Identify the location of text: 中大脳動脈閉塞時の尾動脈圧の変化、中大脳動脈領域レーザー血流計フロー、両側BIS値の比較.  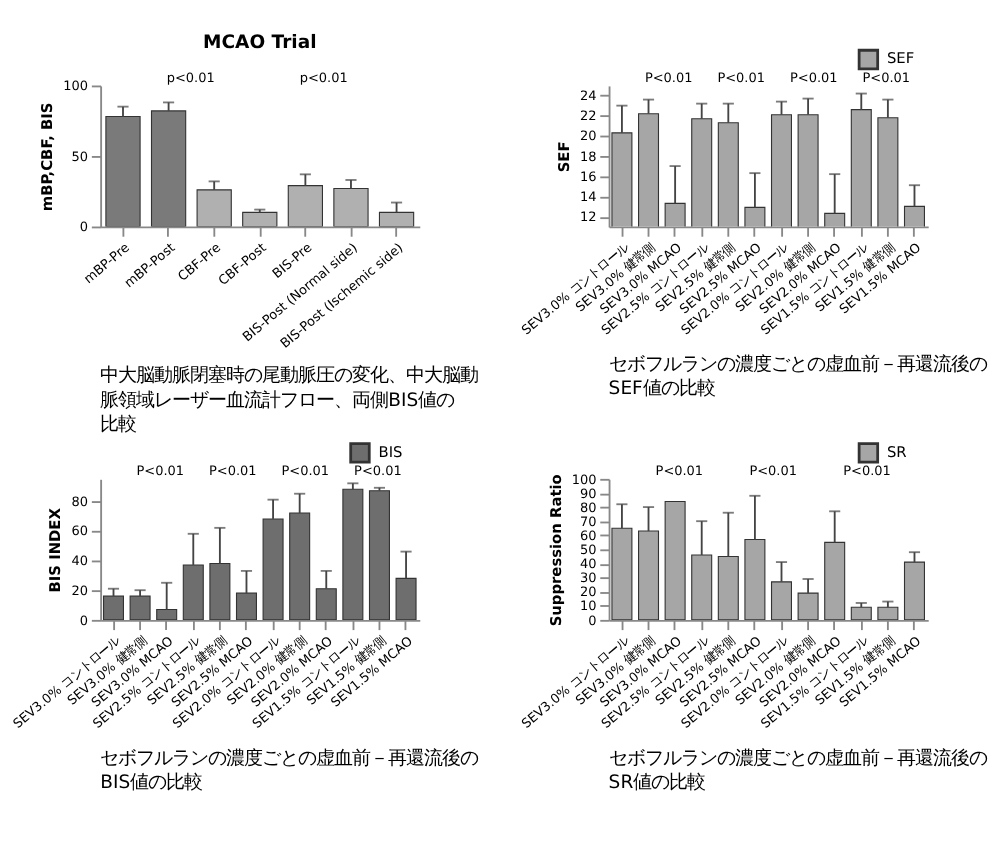
(289, 400).